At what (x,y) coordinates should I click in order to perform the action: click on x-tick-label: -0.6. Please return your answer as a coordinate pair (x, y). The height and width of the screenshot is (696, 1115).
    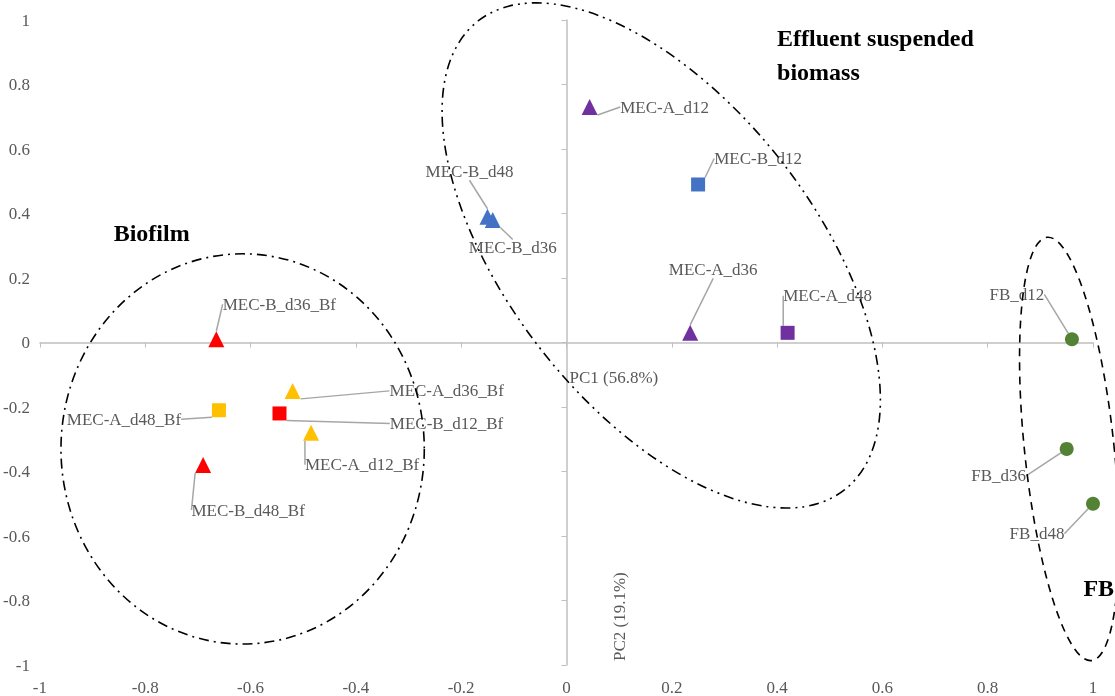
    Looking at the image, I should click on (250, 687).